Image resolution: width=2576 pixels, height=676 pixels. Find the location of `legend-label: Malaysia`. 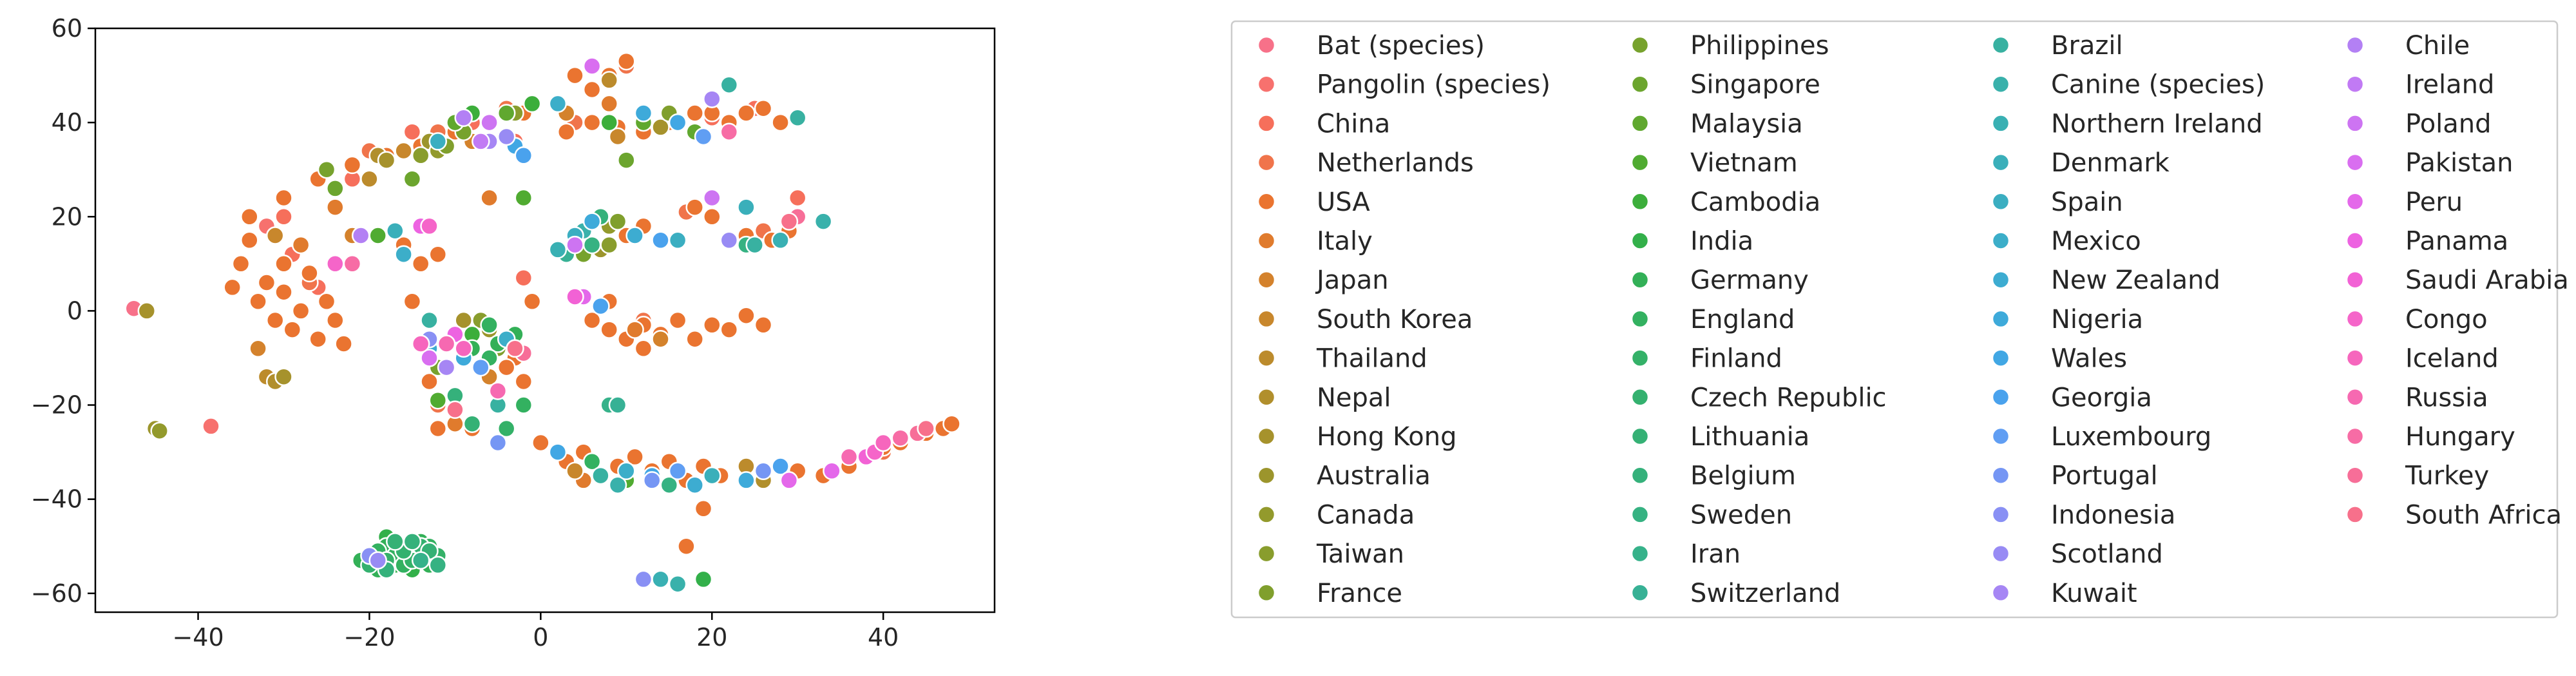

legend-label: Malaysia is located at coordinates (1746, 124).